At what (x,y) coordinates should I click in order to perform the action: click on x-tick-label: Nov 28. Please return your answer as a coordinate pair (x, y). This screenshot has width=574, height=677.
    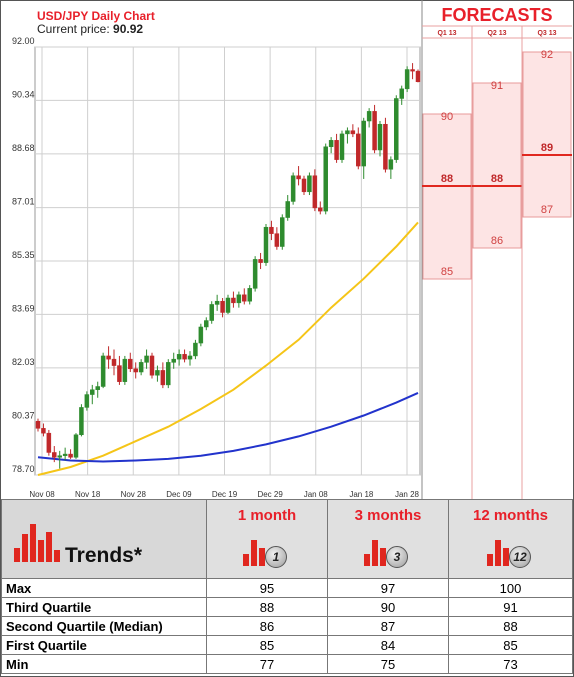
    Looking at the image, I should click on (134, 494).